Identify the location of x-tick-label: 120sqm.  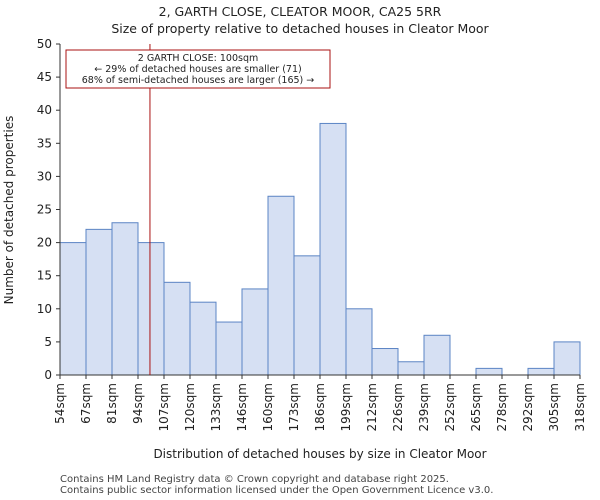
(190, 407).